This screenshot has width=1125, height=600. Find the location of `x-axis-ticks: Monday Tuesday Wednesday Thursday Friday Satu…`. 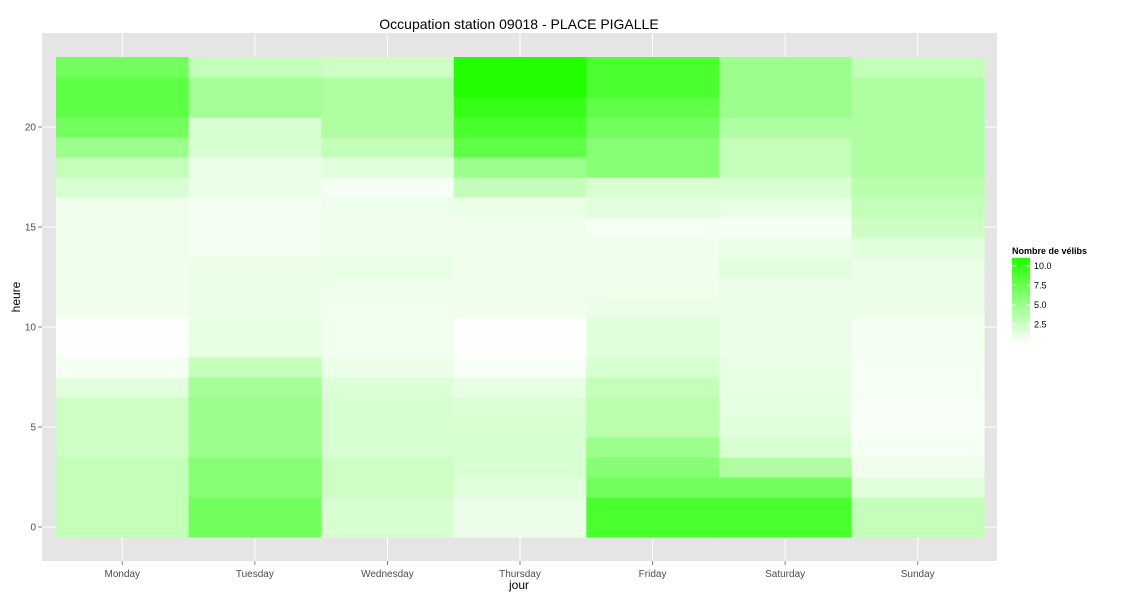

x-axis-ticks: Monday Tuesday Wednesday Thursday Friday Satu… is located at coordinates (519, 570).